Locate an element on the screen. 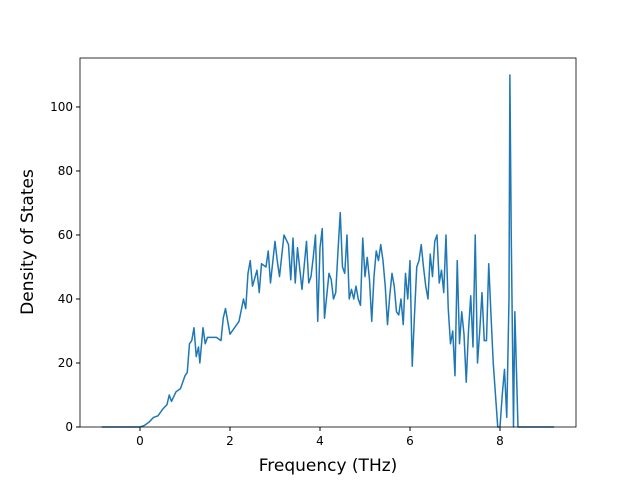 The height and width of the screenshot is (480, 640). x-tick-label: 0 is located at coordinates (140, 441).